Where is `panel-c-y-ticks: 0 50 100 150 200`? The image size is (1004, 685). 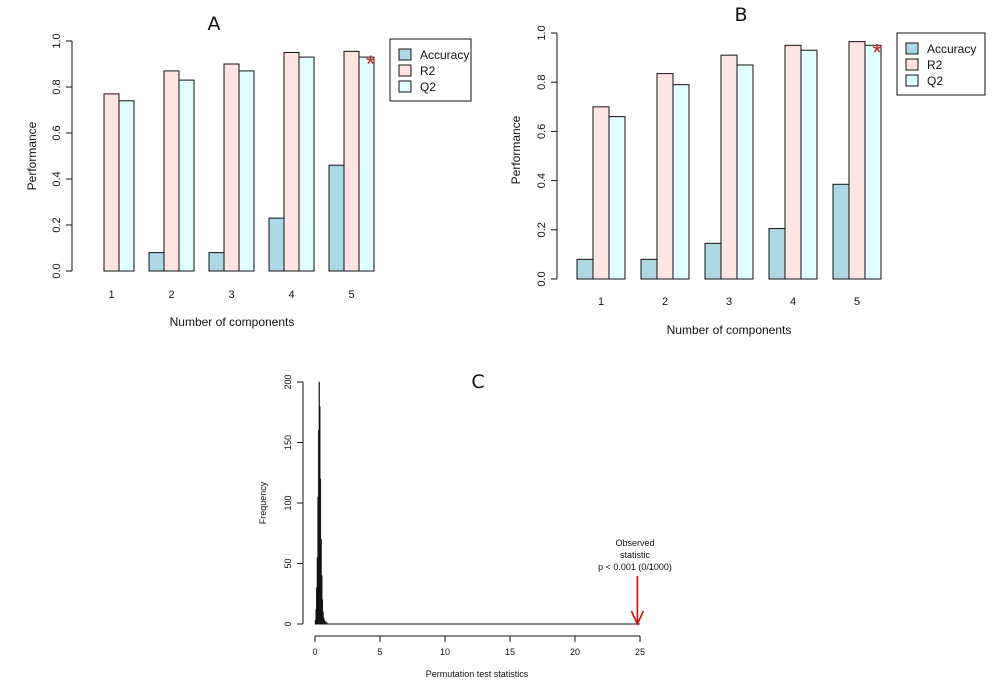
panel-c-y-ticks: 0 50 100 150 200 is located at coordinates (293, 500).